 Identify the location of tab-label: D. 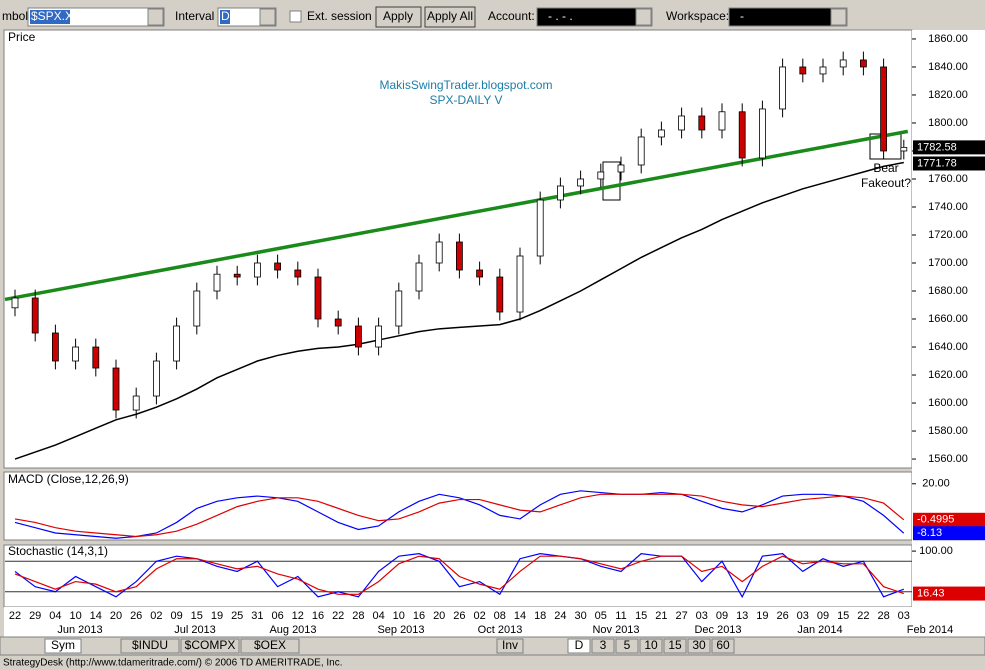
(579, 645).